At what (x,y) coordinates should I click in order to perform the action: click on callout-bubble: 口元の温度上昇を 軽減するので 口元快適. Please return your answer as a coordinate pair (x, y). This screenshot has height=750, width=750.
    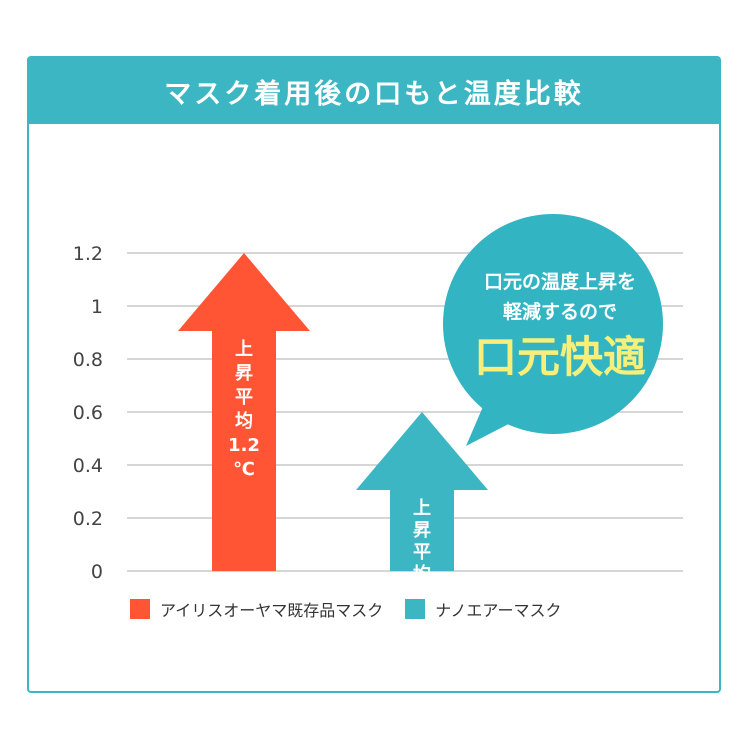
    Looking at the image, I should click on (553, 330).